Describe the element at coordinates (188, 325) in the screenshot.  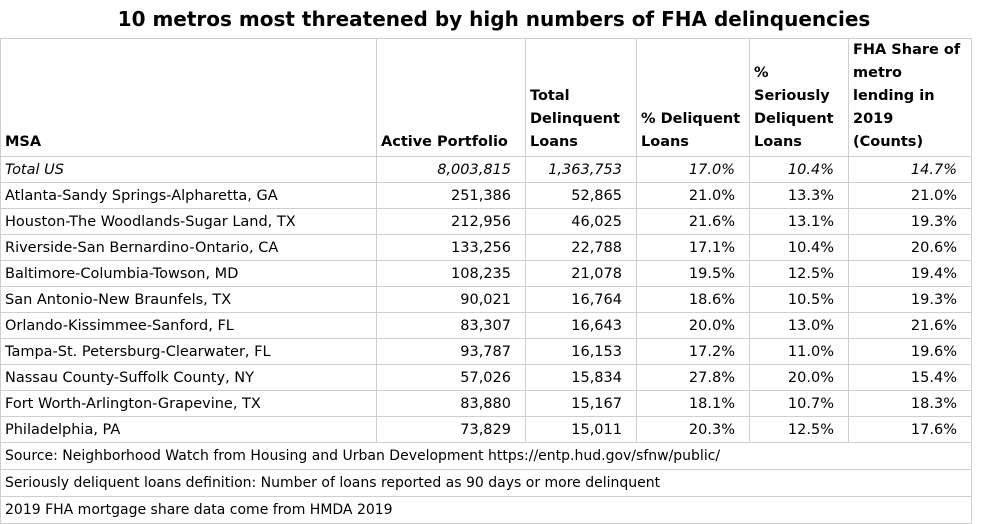
I see `msa-name: Orlando-Kissimmee-Sanford, FL` at that location.